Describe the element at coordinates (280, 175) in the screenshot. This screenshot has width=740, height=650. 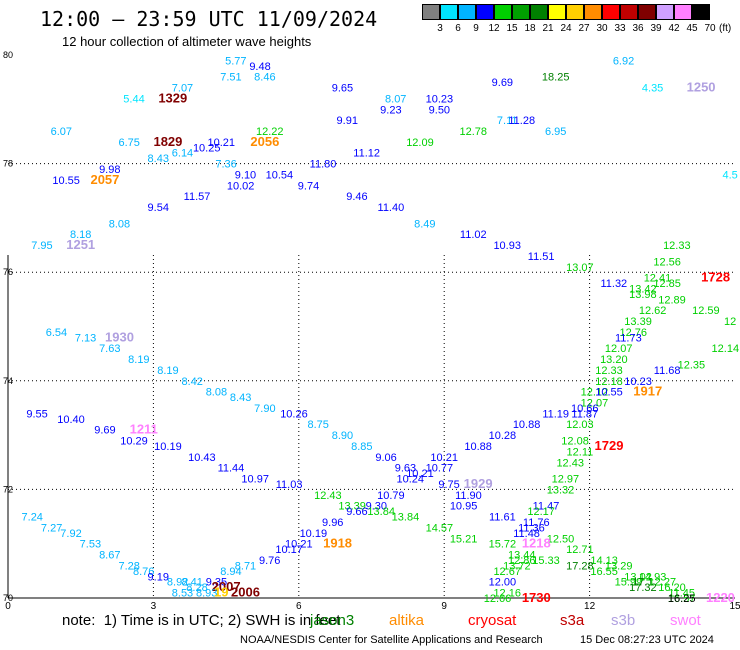
I see `wave-height-point: 10.54` at that location.